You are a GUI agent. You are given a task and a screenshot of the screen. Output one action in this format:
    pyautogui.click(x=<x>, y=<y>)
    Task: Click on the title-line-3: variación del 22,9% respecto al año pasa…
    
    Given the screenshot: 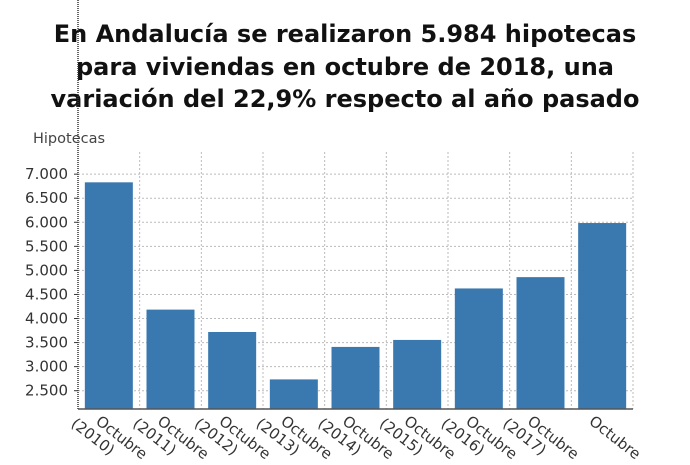 What is the action you would take?
    pyautogui.click(x=345, y=99)
    